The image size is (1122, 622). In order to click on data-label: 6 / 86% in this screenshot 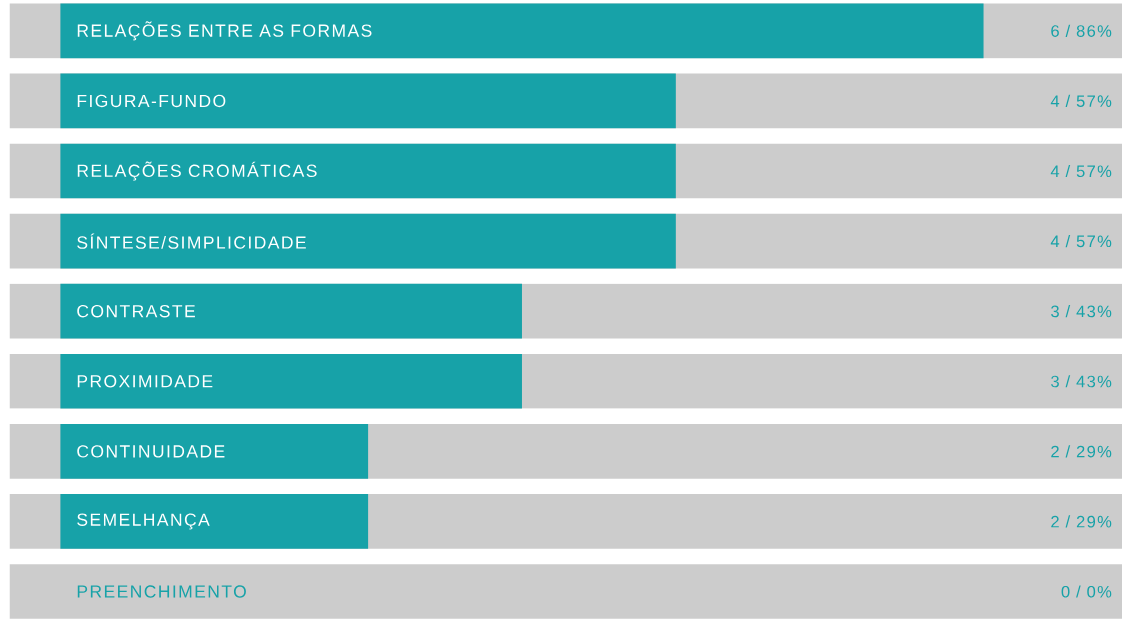, I will do `click(1081, 30)`.